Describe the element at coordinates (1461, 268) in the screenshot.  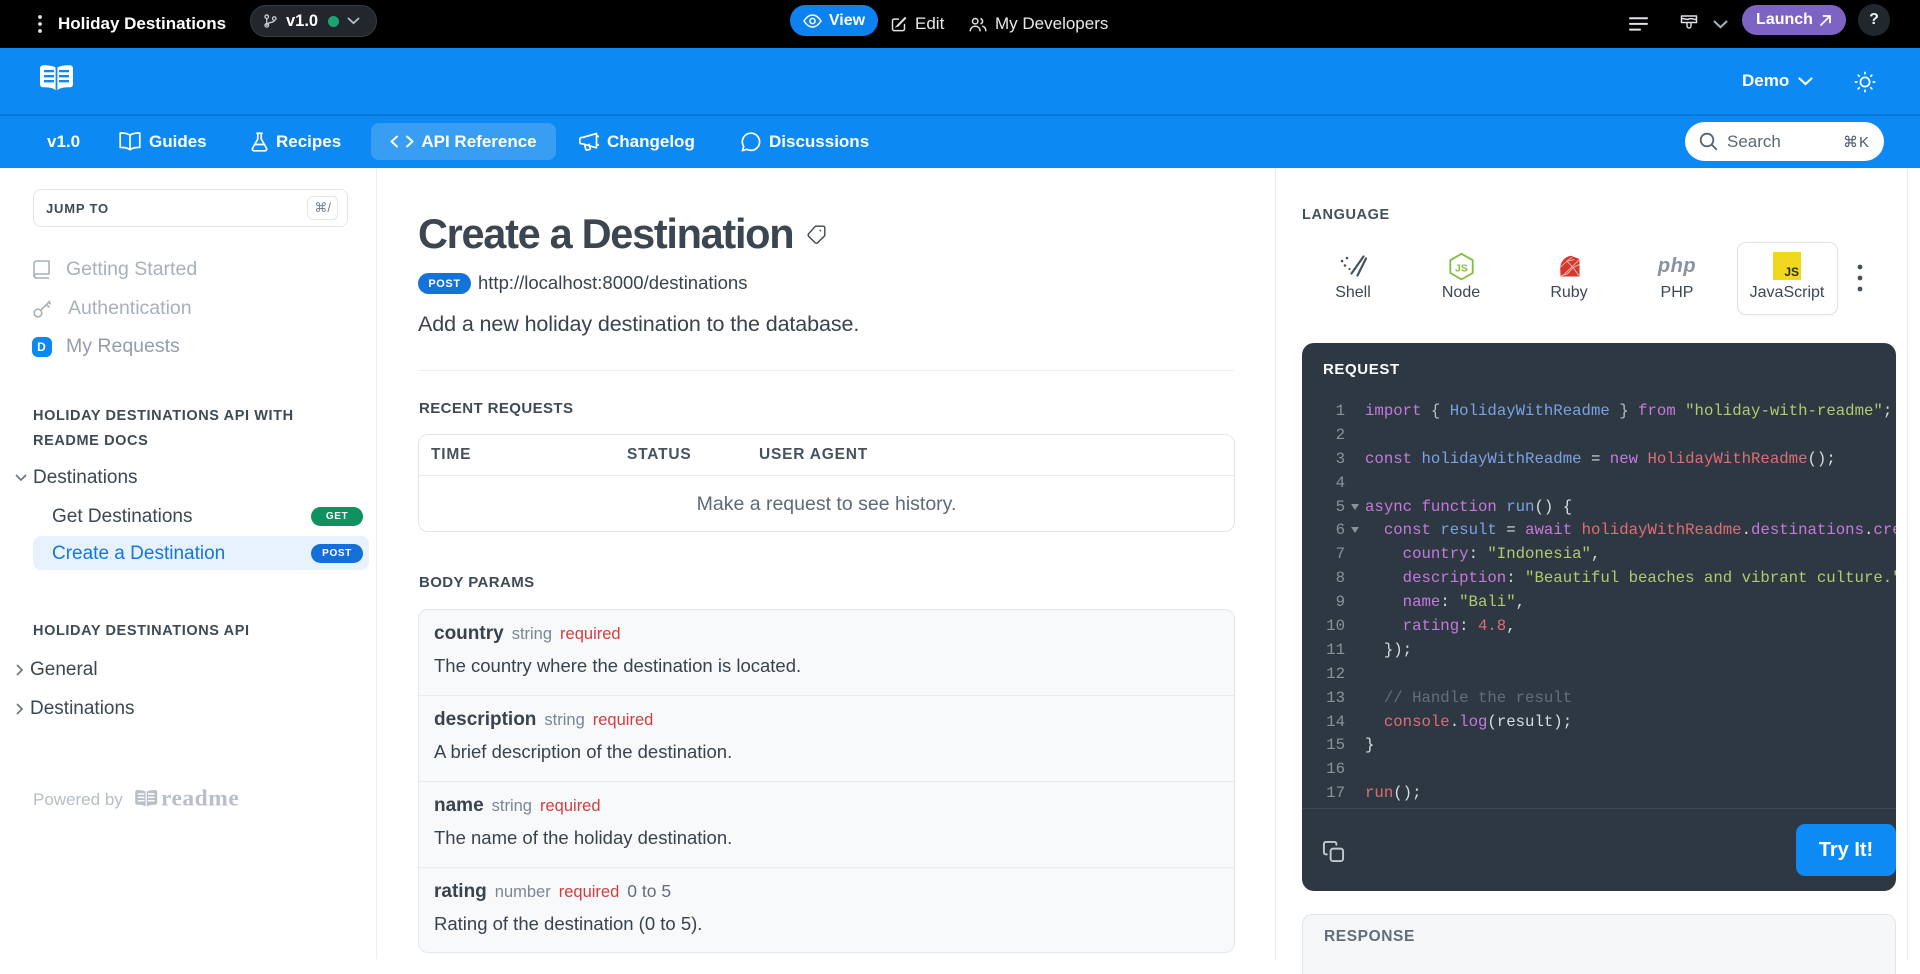
I see `svg-text: JS` at that location.